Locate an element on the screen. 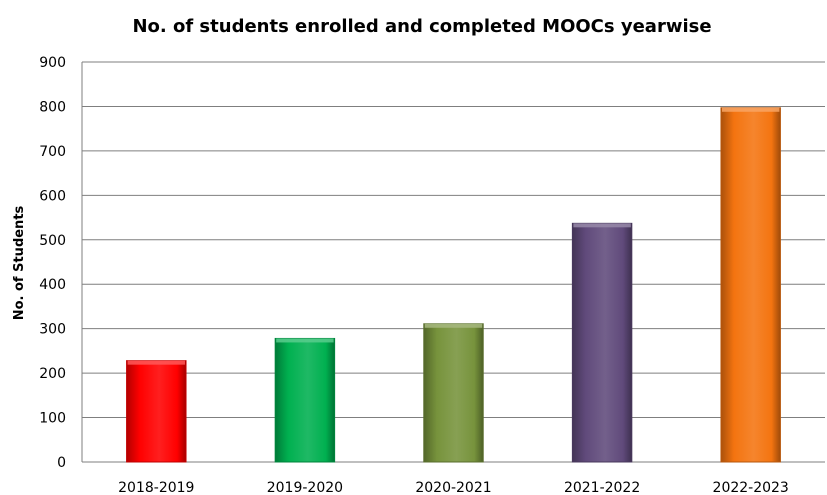 Image resolution: width=827 pixels, height=495 pixels. bar-2021-2022 is located at coordinates (602, 342).